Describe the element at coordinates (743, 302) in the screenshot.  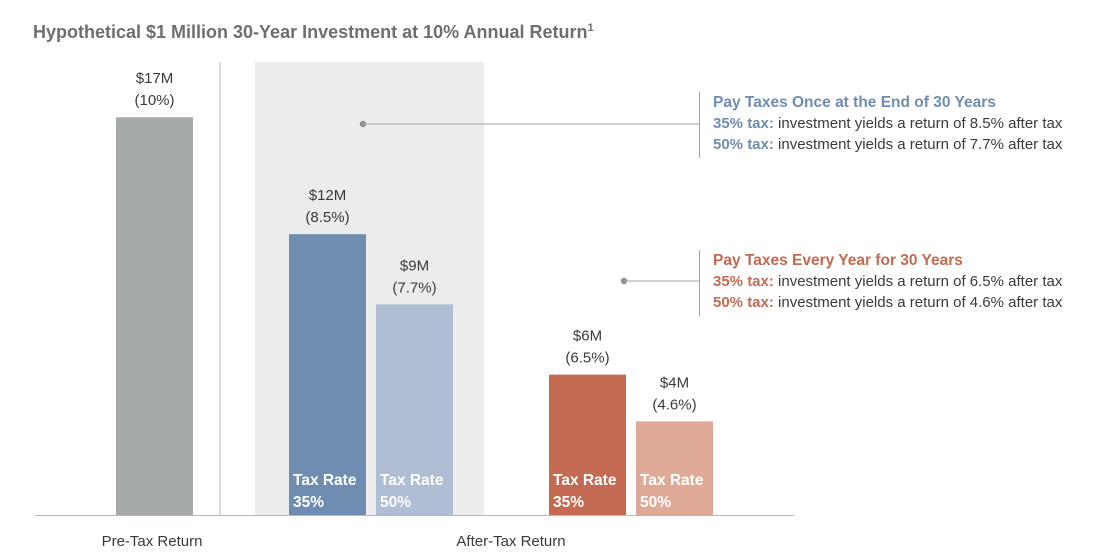
I see `callout-pay-every-year-lead-50: 50% tax:` at that location.